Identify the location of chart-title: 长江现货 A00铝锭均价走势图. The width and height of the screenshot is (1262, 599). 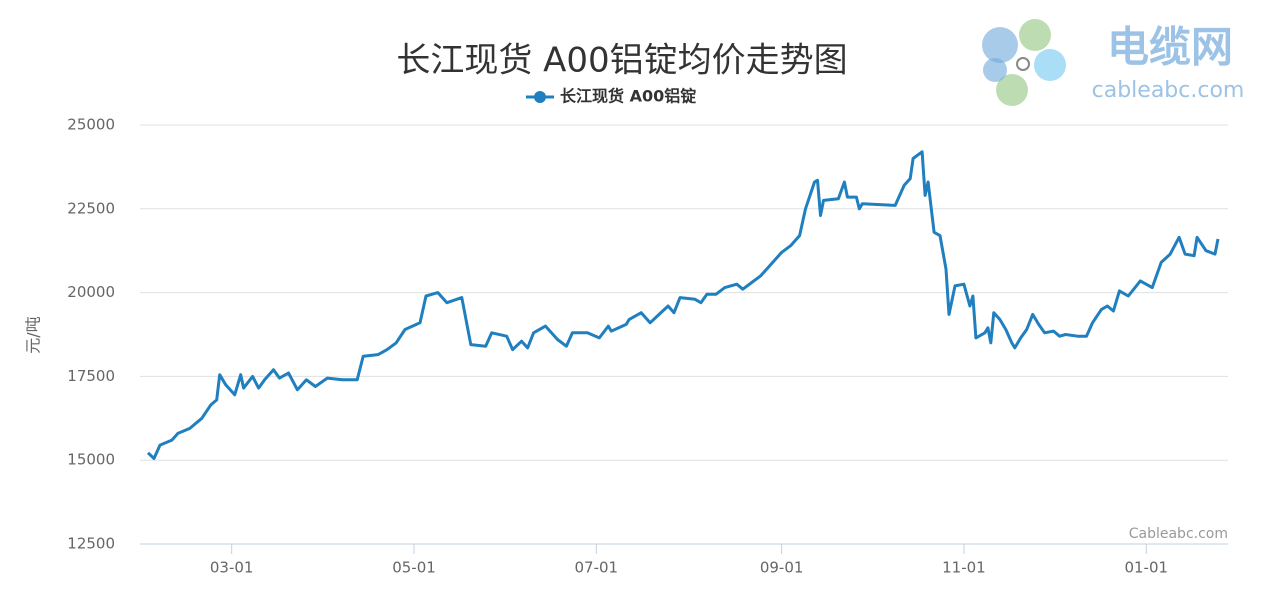
(621, 61).